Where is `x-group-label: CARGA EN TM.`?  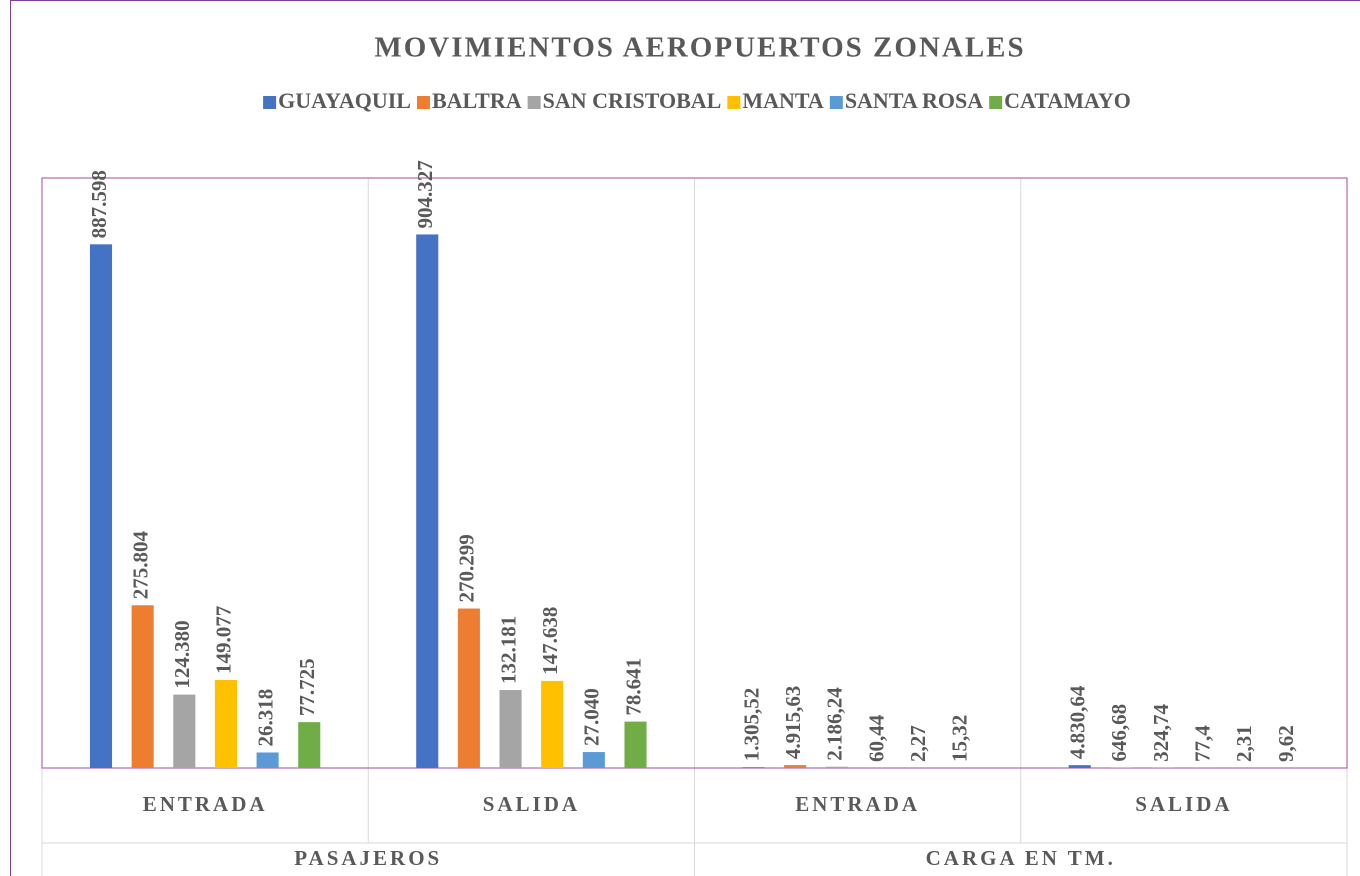
x-group-label: CARGA EN TM. is located at coordinates (1021, 858).